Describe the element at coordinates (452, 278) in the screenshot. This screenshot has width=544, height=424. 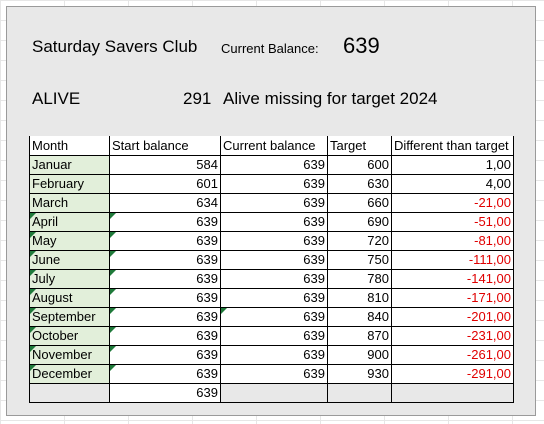
I see `difference-cell: -141,00` at that location.